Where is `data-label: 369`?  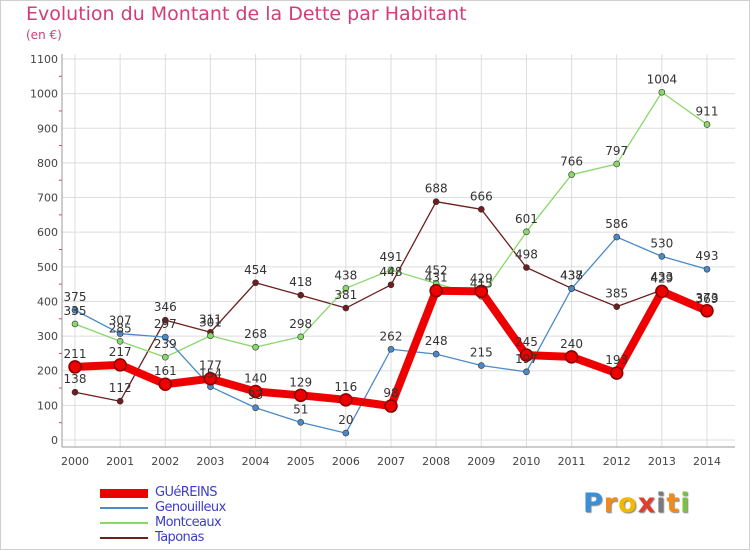 data-label: 369 is located at coordinates (707, 299).